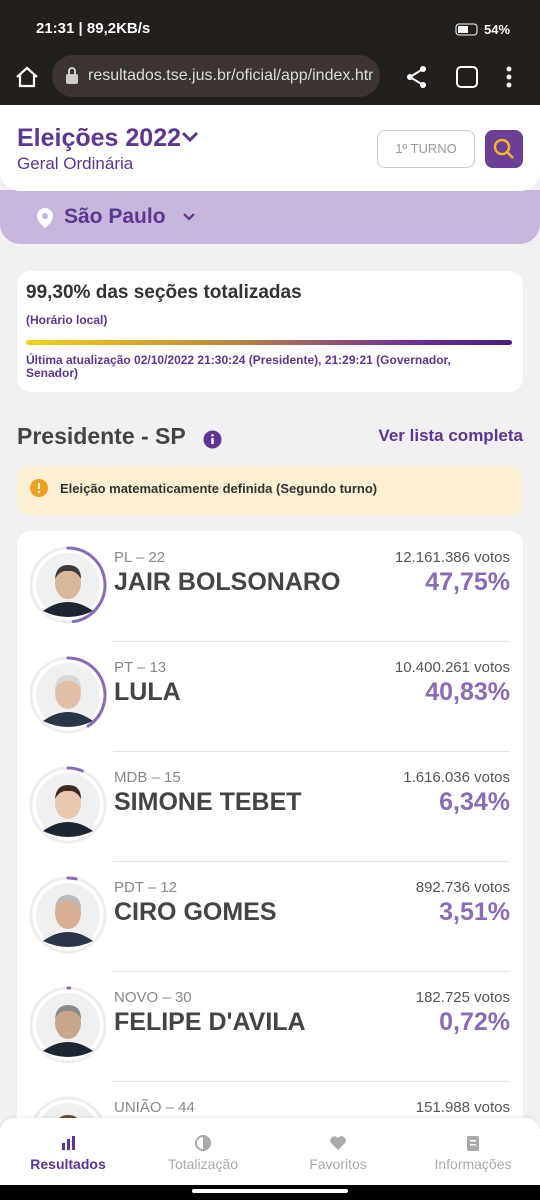 The height and width of the screenshot is (1200, 540). What do you see at coordinates (270, 331) in the screenshot?
I see `progress-card` at bounding box center [270, 331].